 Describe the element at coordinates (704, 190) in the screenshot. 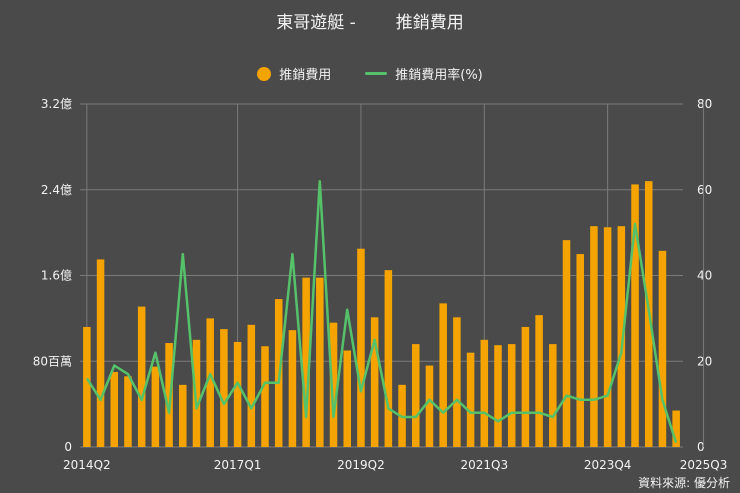

I see `right-axis-tick-label: 60` at that location.